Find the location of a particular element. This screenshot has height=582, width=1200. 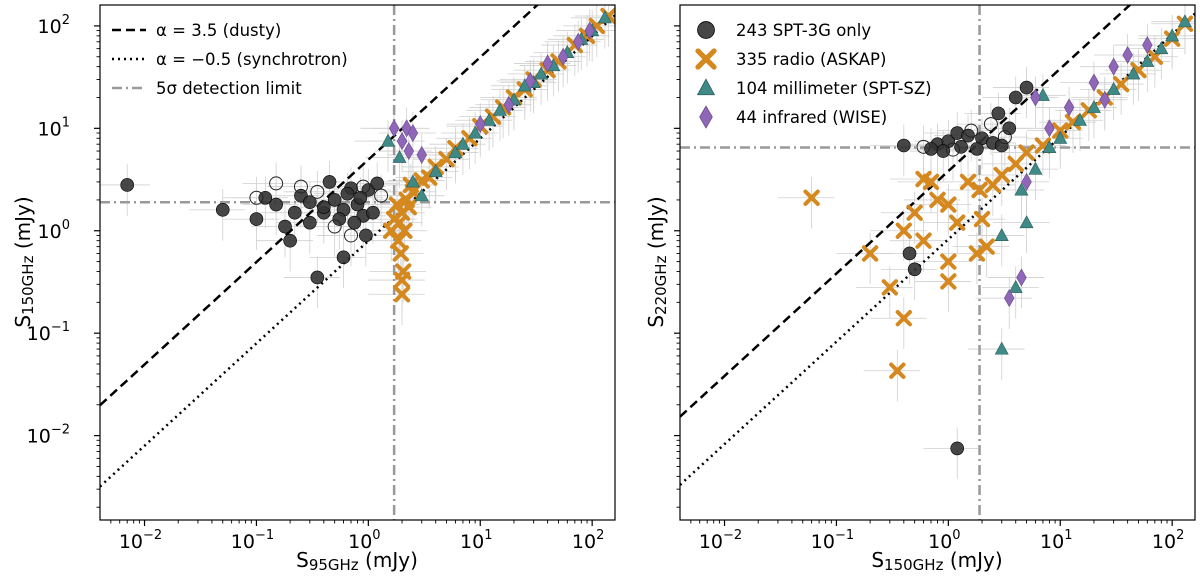

legend-entry-label: α = −0.5 (synchrotron) is located at coordinates (252, 59).